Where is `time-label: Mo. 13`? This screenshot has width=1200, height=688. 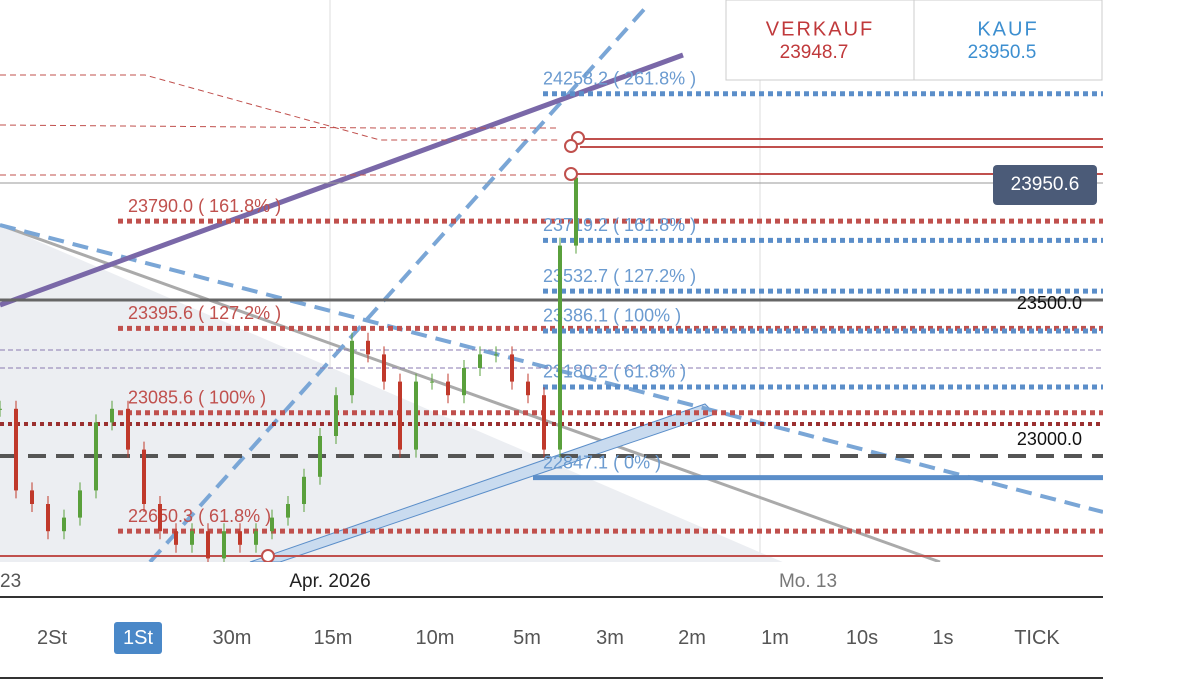
time-label: Mo. 13 is located at coordinates (808, 581).